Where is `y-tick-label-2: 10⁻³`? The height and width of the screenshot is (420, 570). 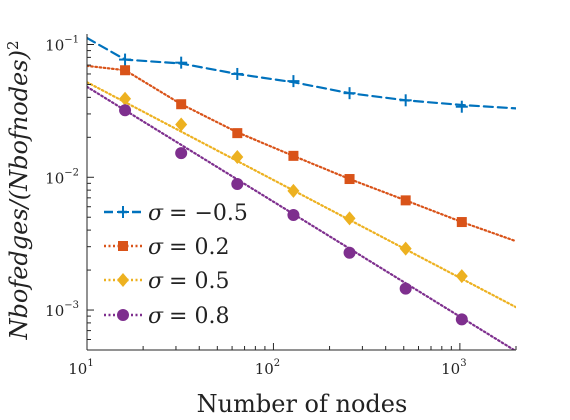
y-tick-label-2: 10⁻³ is located at coordinates (62, 310).